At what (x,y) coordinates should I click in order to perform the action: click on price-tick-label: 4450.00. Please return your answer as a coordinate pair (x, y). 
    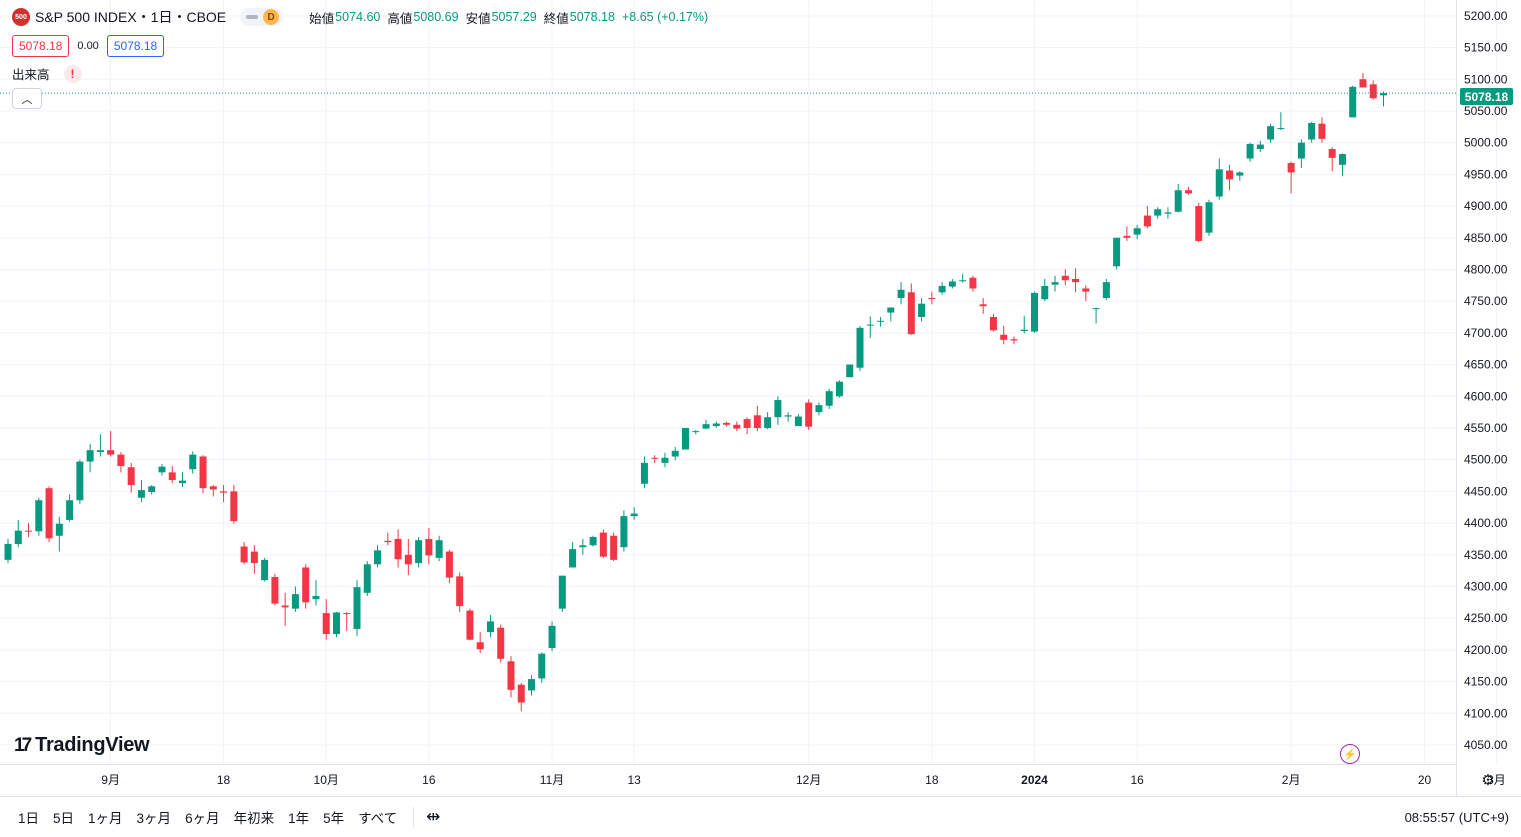
    Looking at the image, I should click on (1486, 491).